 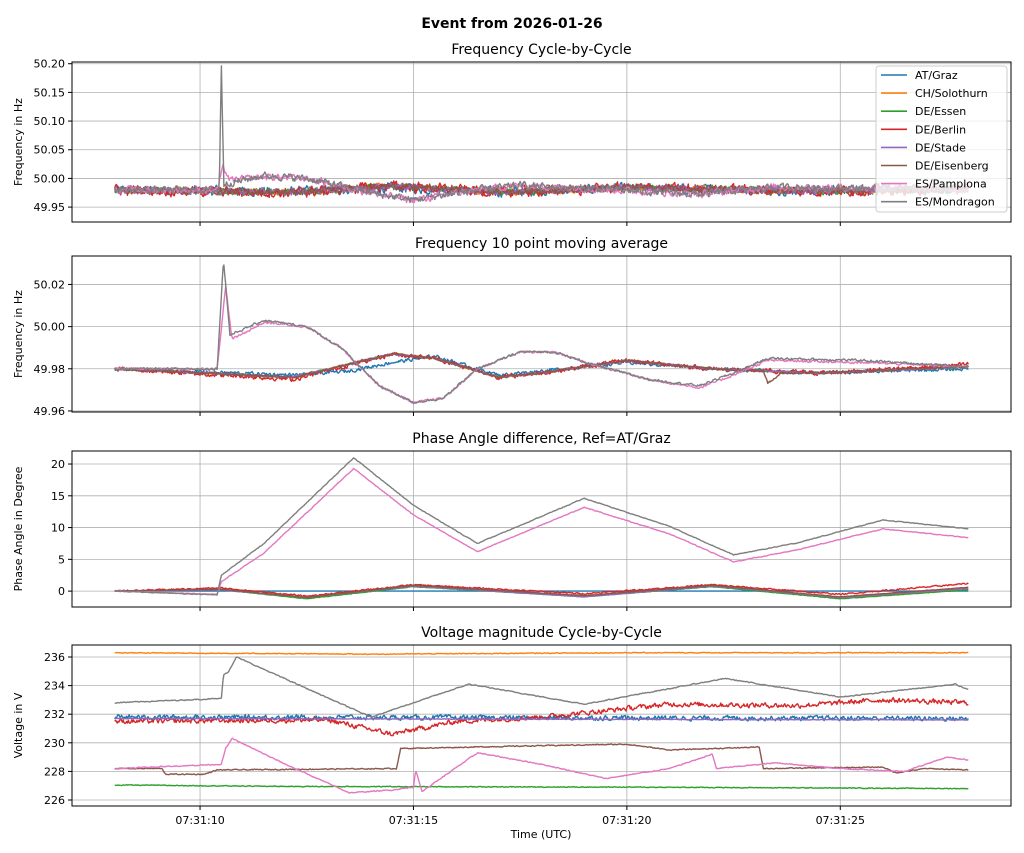 What do you see at coordinates (18, 528) in the screenshot?
I see `y-axis-label: Phase Angle in Degree` at bounding box center [18, 528].